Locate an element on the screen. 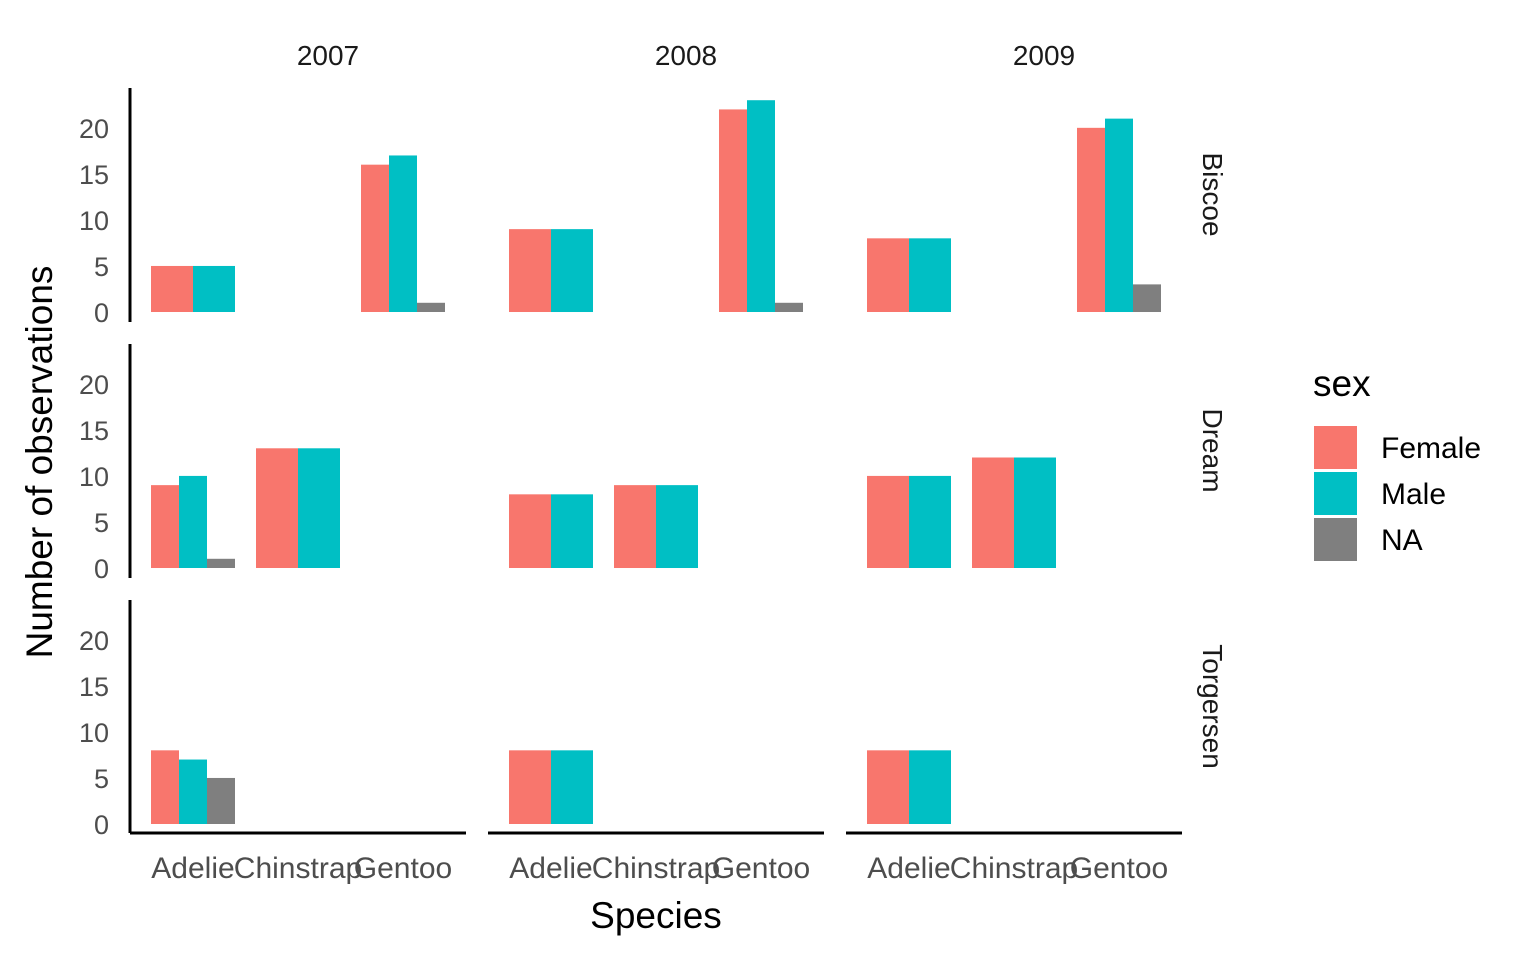  bar-2007-biscoe-adelie-male is located at coordinates (214, 288).